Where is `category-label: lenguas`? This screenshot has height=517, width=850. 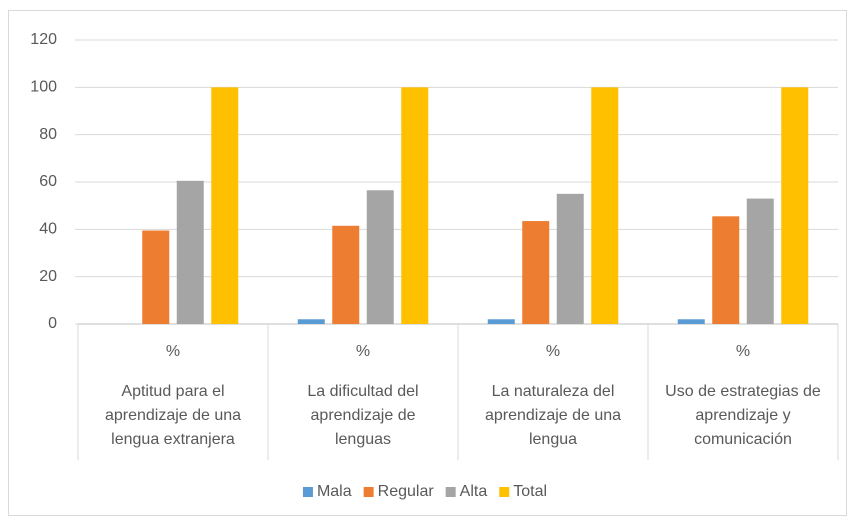
category-label: lenguas is located at coordinates (363, 439).